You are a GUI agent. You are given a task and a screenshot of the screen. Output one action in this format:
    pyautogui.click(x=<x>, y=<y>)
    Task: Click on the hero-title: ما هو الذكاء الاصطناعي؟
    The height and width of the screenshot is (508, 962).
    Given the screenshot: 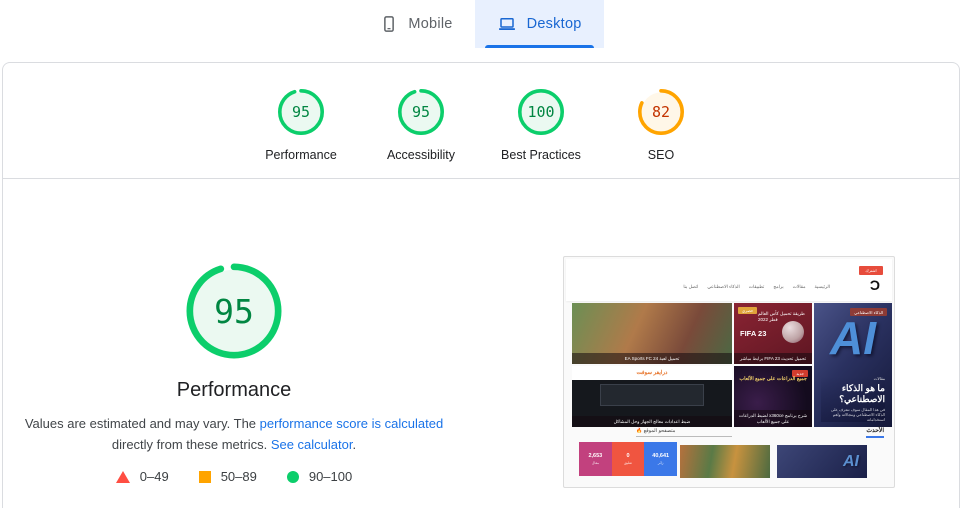 What is the action you would take?
    pyautogui.click(x=862, y=393)
    